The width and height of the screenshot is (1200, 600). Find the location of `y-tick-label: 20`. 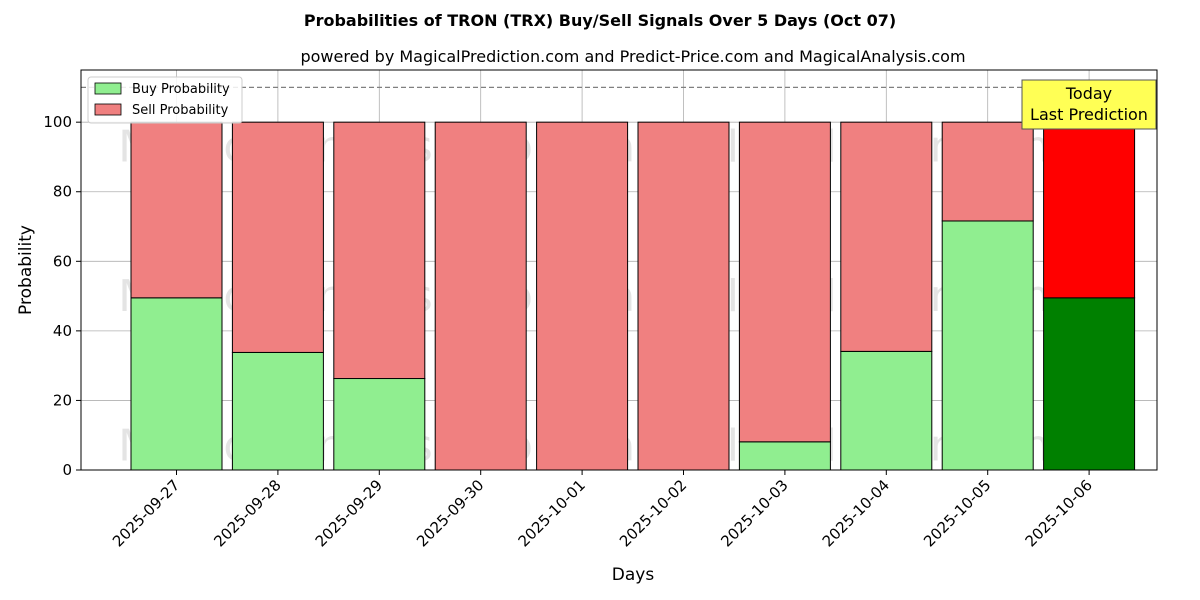

y-tick-label: 20 is located at coordinates (62, 400).